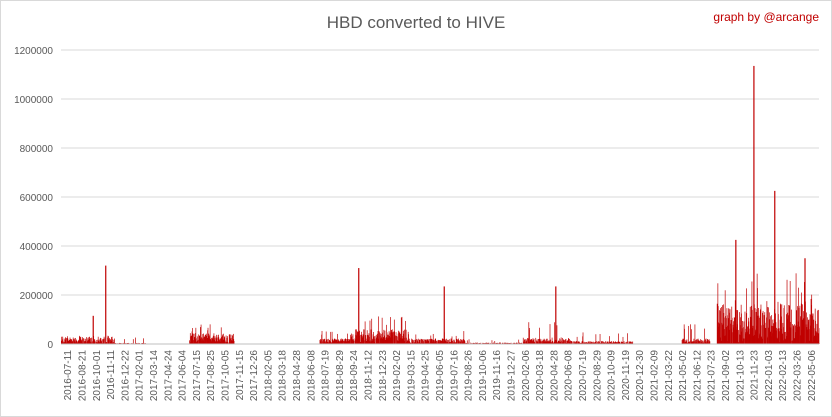 Image resolution: width=832 pixels, height=417 pixels. Describe the element at coordinates (655, 376) in the screenshot. I see `x-tick-label: 2021-02-09` at that location.